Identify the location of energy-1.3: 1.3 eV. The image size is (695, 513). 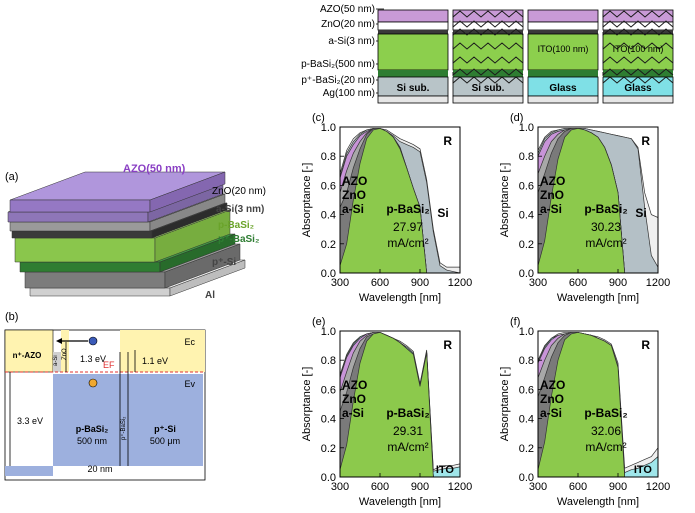
(93, 359).